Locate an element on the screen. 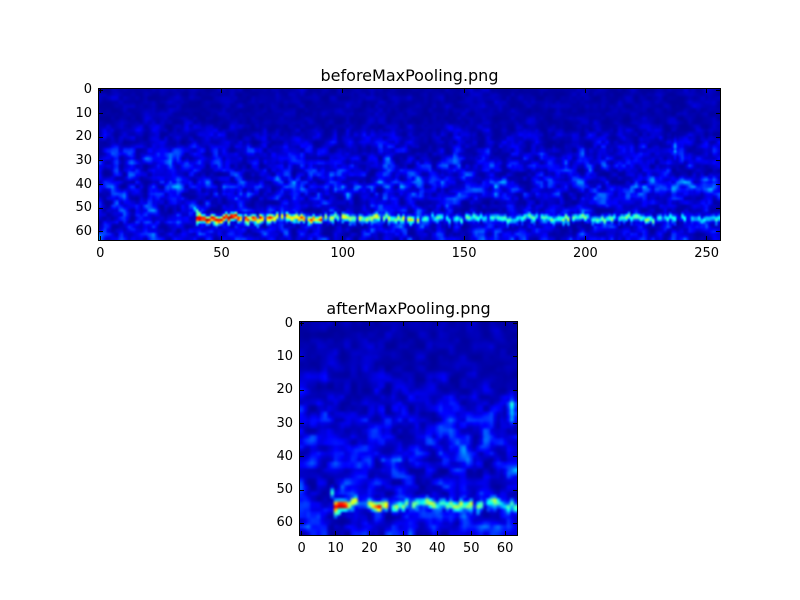  x-tick-label: 60 is located at coordinates (505, 548).